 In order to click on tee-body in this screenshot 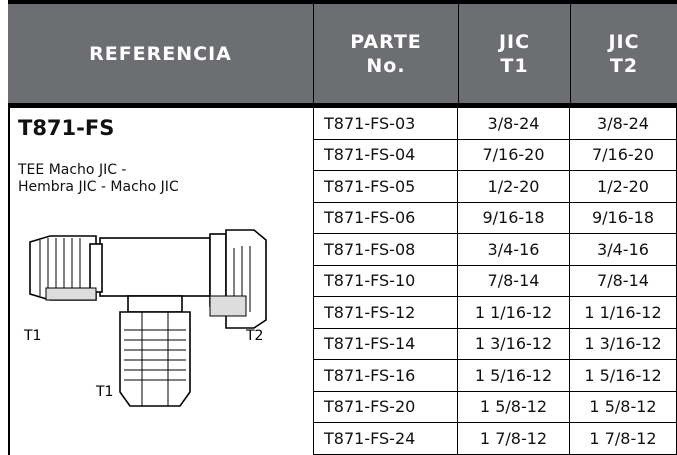, I will do `click(155, 267)`.